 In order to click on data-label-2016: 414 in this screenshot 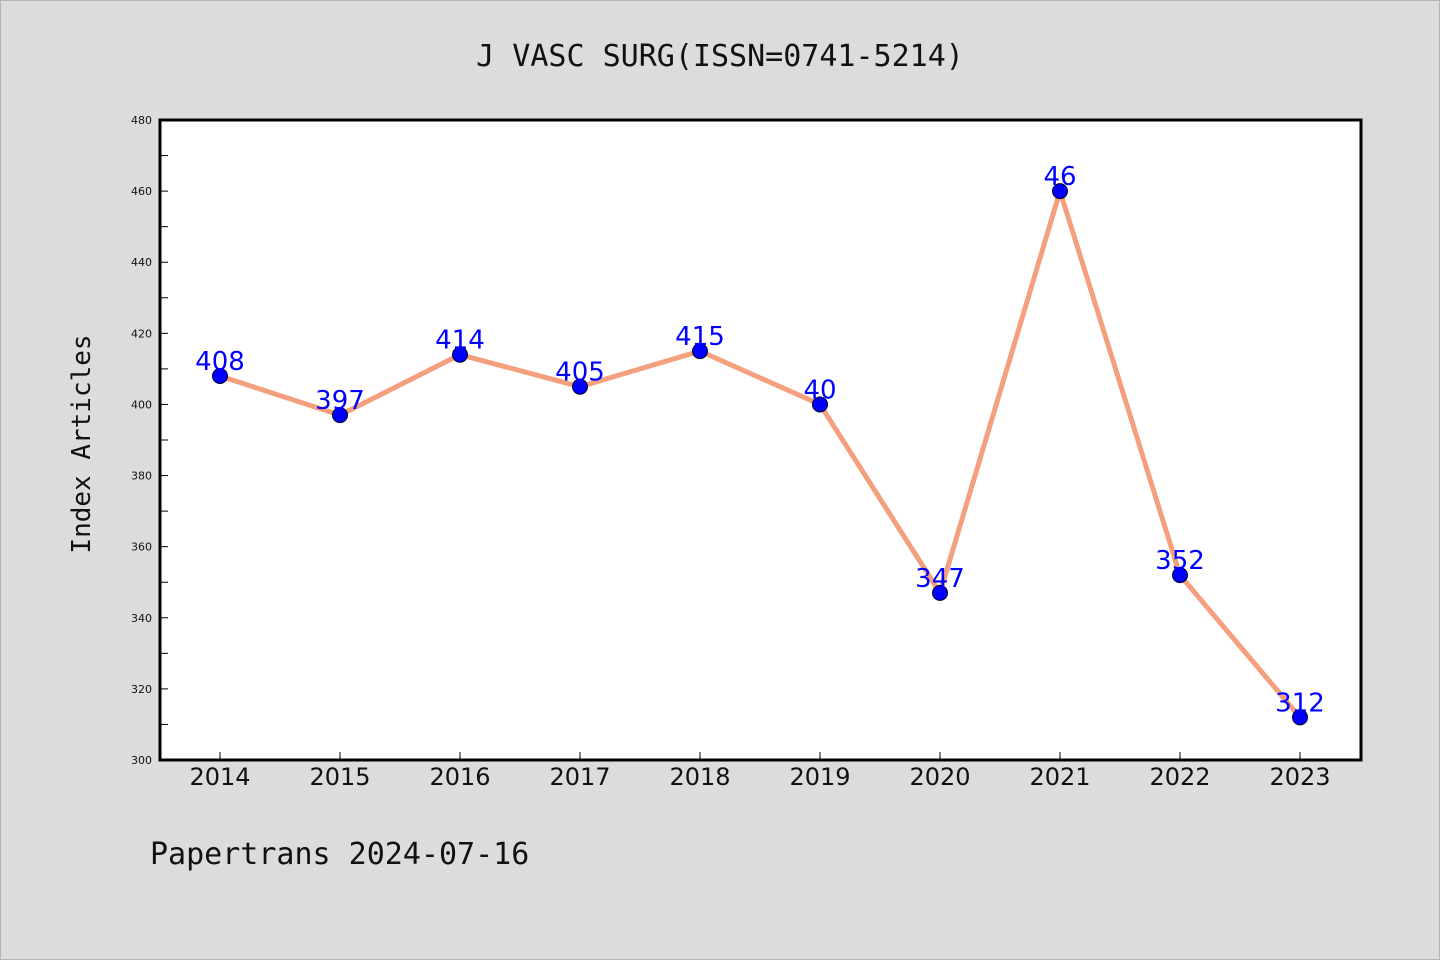, I will do `click(460, 341)`.